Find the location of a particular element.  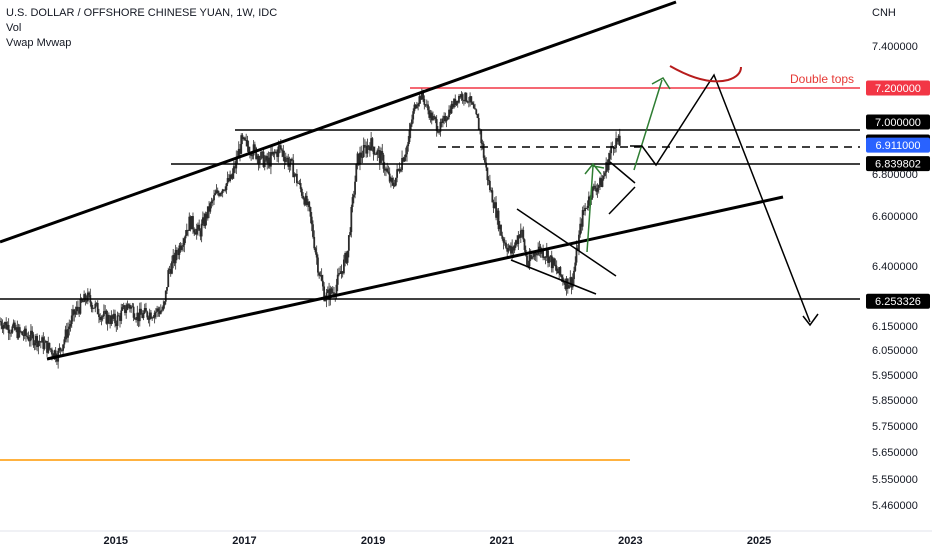

double-top-arc is located at coordinates (705, 74).